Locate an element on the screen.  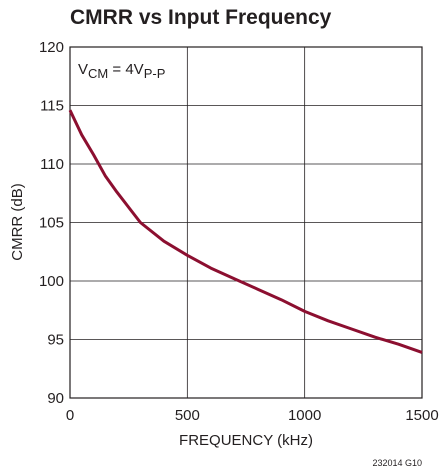
x-tick-label: 1500 is located at coordinates (421, 415).